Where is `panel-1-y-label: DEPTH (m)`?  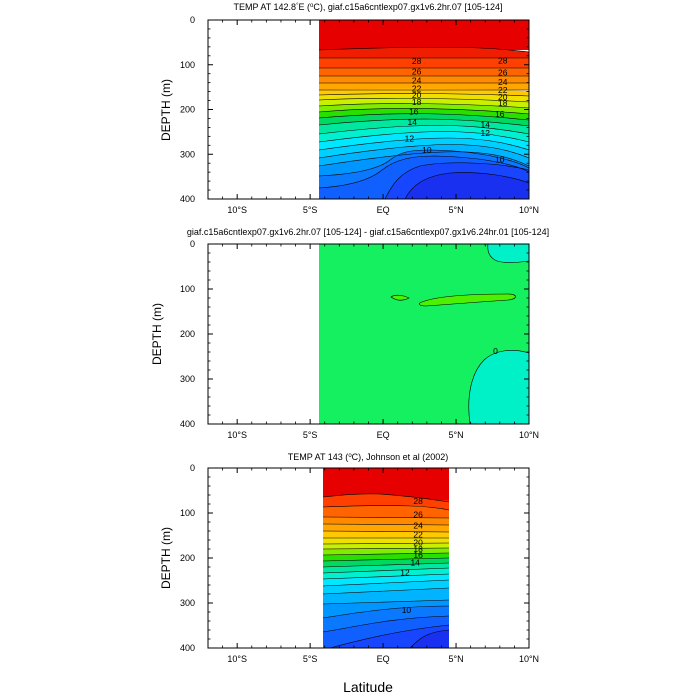 panel-1-y-label: DEPTH (m) is located at coordinates (166, 110).